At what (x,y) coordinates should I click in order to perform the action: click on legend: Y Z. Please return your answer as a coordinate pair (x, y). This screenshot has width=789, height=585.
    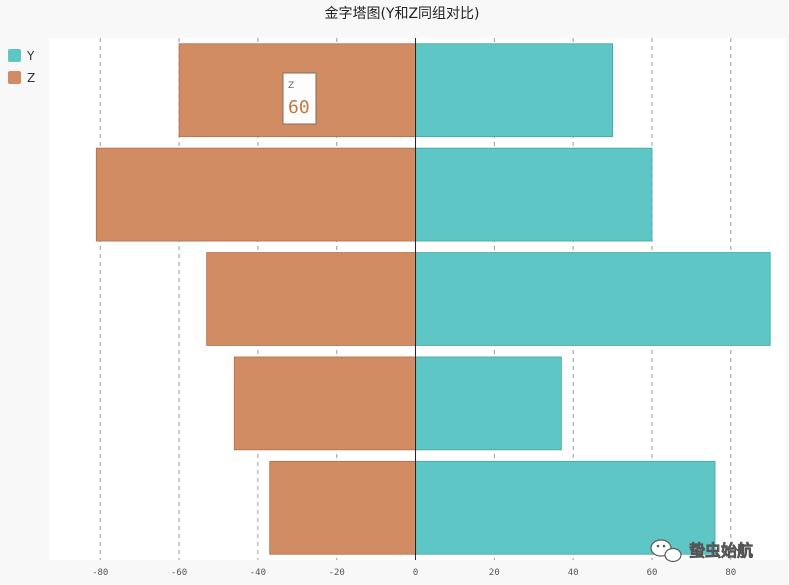
    Looking at the image, I should click on (21, 67).